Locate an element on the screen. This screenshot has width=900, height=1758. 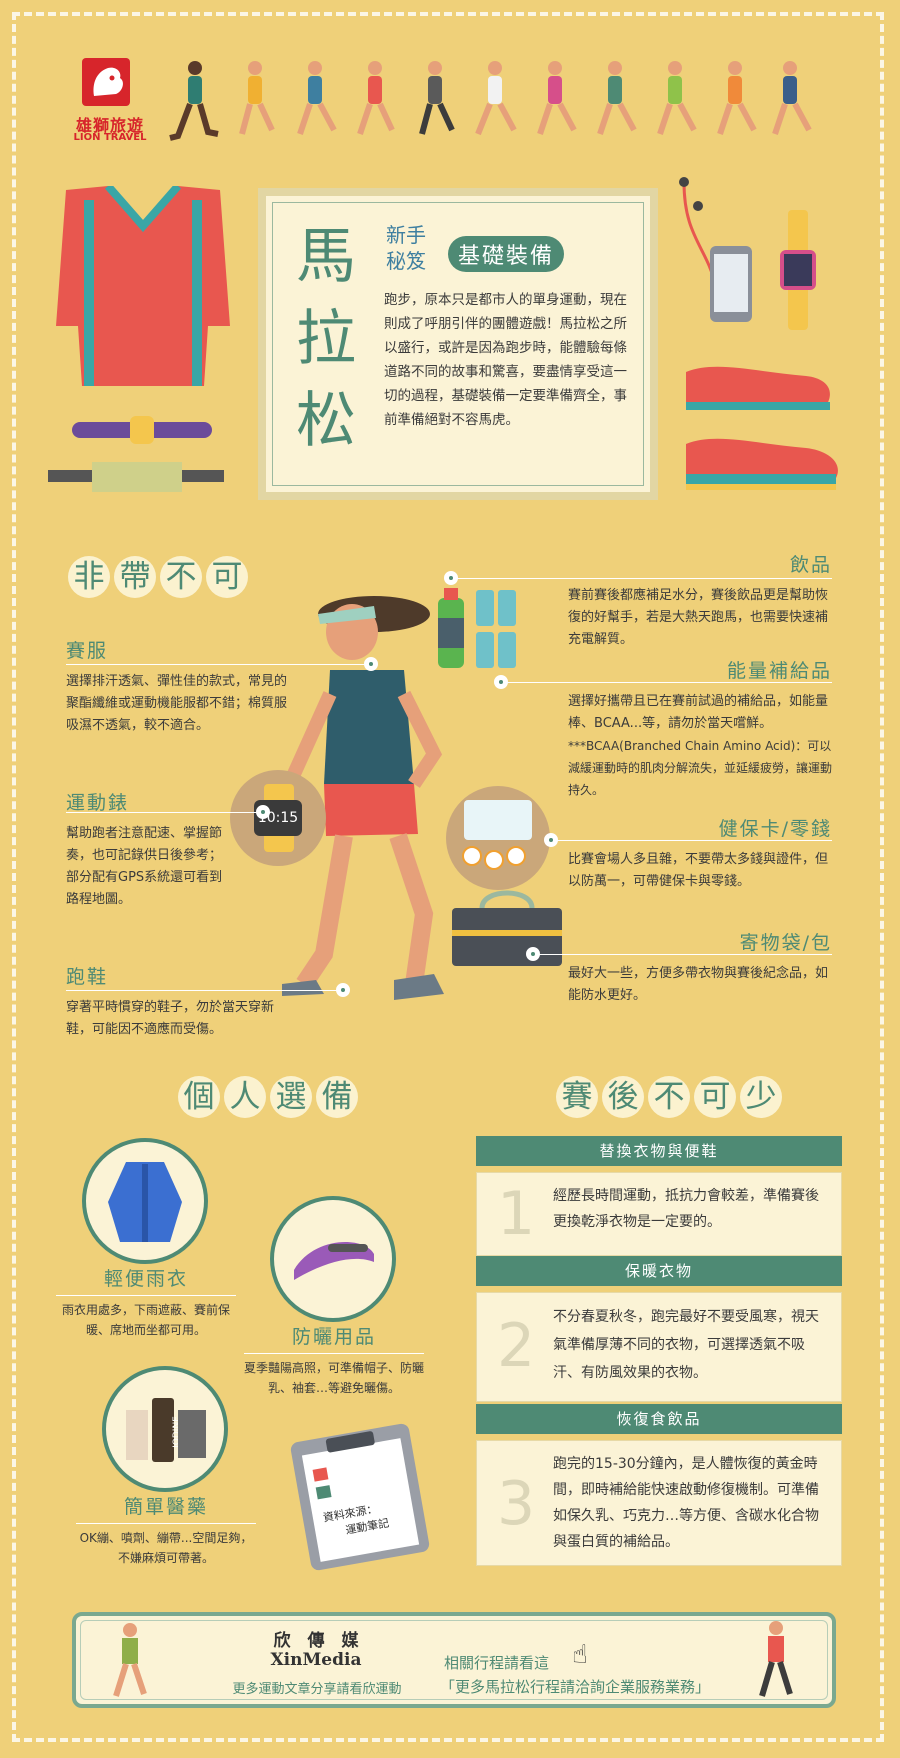
section-heading-must: 非帶不可 is located at coordinates (160, 577).